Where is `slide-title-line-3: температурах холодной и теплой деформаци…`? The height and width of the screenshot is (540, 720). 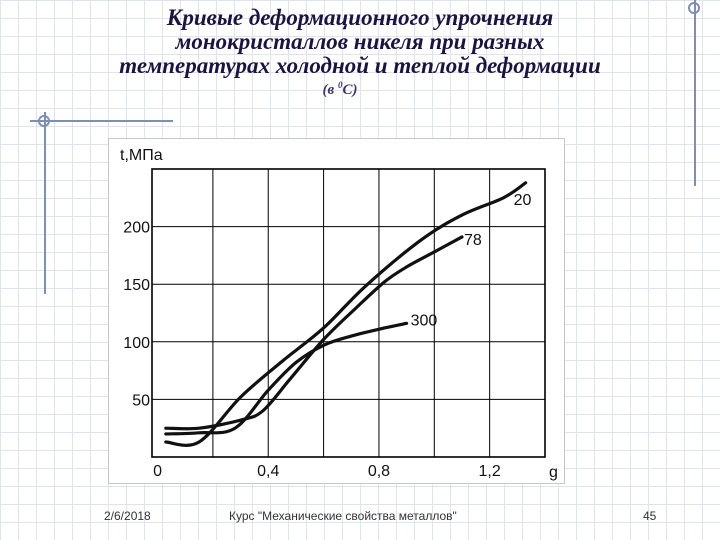
slide-title-line-3: температурах холодной и теплой деформаци… is located at coordinates (360, 65).